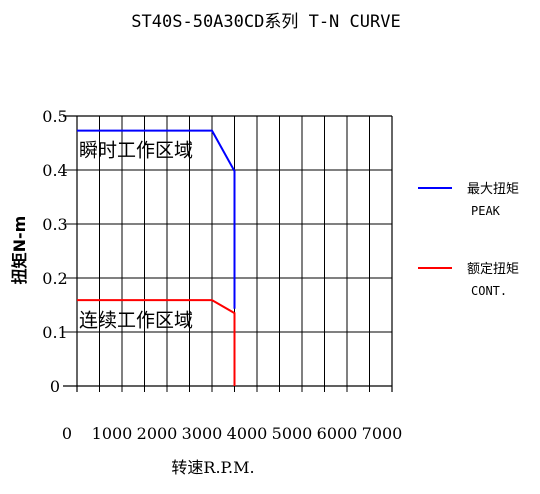 This screenshot has height=494, width=540. Describe the element at coordinates (212, 467) in the screenshot. I see `x-axis-label: 转速R.P.M.` at that location.